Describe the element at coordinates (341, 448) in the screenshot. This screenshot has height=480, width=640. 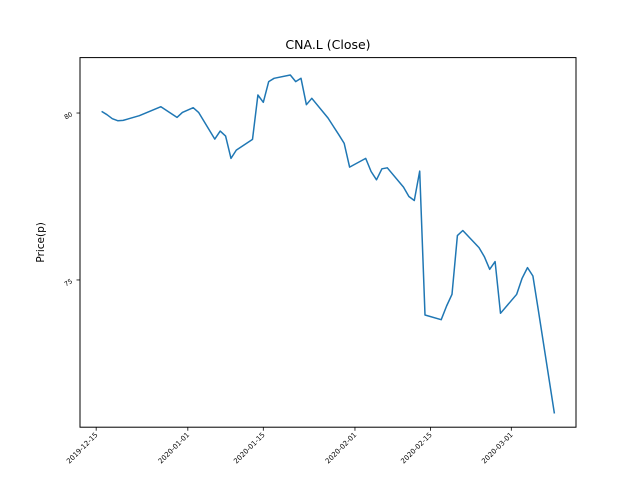
I see `x-tick-label: 2020-02-01` at that location.